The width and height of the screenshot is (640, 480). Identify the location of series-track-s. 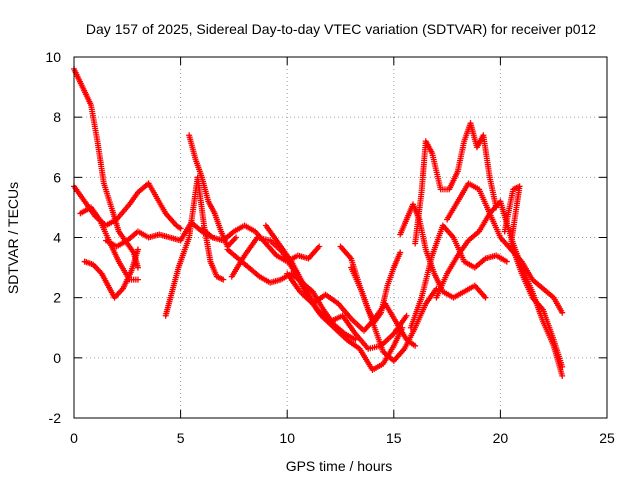
(505, 248).